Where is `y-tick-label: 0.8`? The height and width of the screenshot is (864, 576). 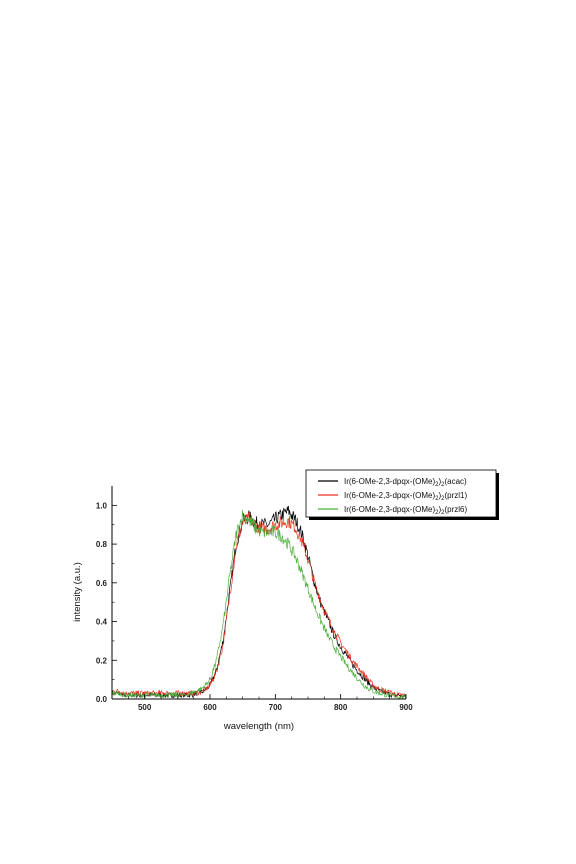
y-tick-label: 0.8 is located at coordinates (102, 544).